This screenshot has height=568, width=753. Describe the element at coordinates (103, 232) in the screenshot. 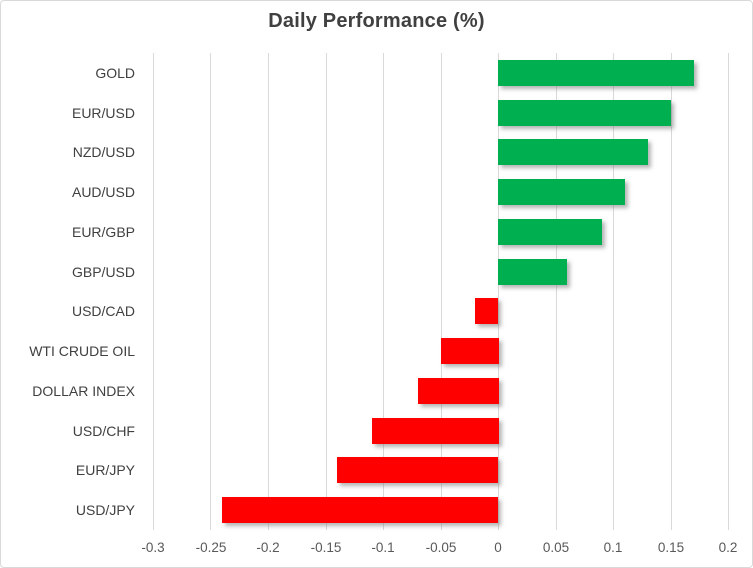

I see `category-label-eur-gbp: EUR/GBP` at that location.